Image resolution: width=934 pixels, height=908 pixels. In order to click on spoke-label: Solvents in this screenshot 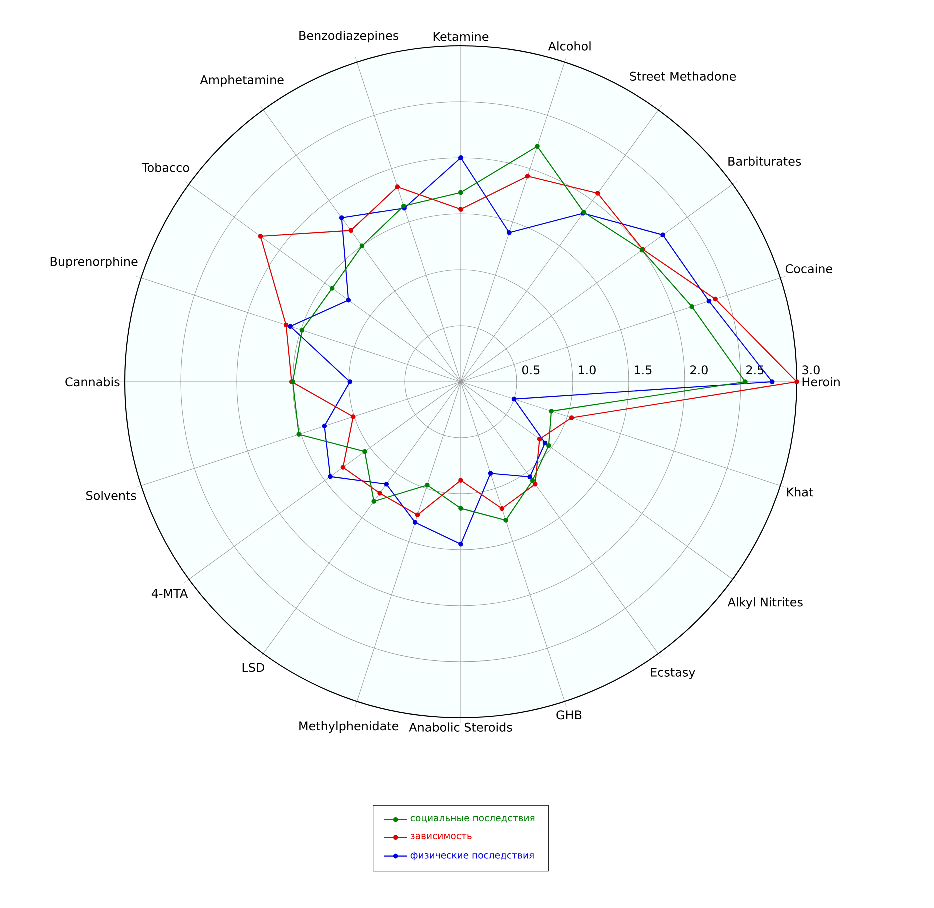, I will do `click(111, 495)`.